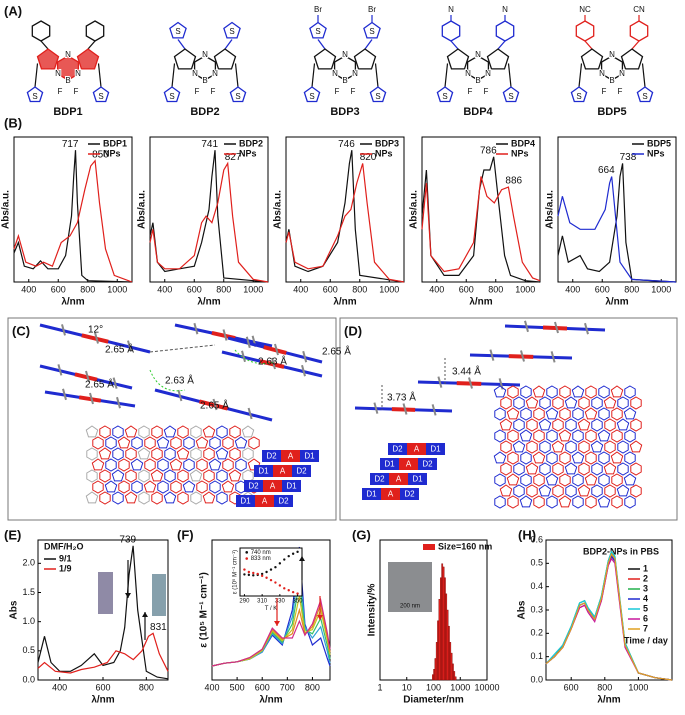 This screenshot has height=715, width=685. I want to click on molecule-core, so click(90, 399).